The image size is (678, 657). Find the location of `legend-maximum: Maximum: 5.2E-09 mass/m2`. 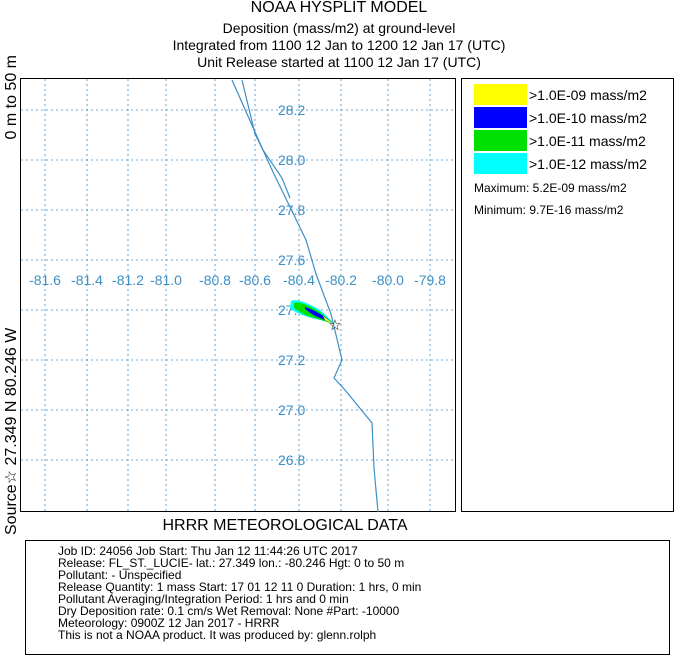

legend-maximum: Maximum: 5.2E-09 mass/m2 is located at coordinates (550, 188).